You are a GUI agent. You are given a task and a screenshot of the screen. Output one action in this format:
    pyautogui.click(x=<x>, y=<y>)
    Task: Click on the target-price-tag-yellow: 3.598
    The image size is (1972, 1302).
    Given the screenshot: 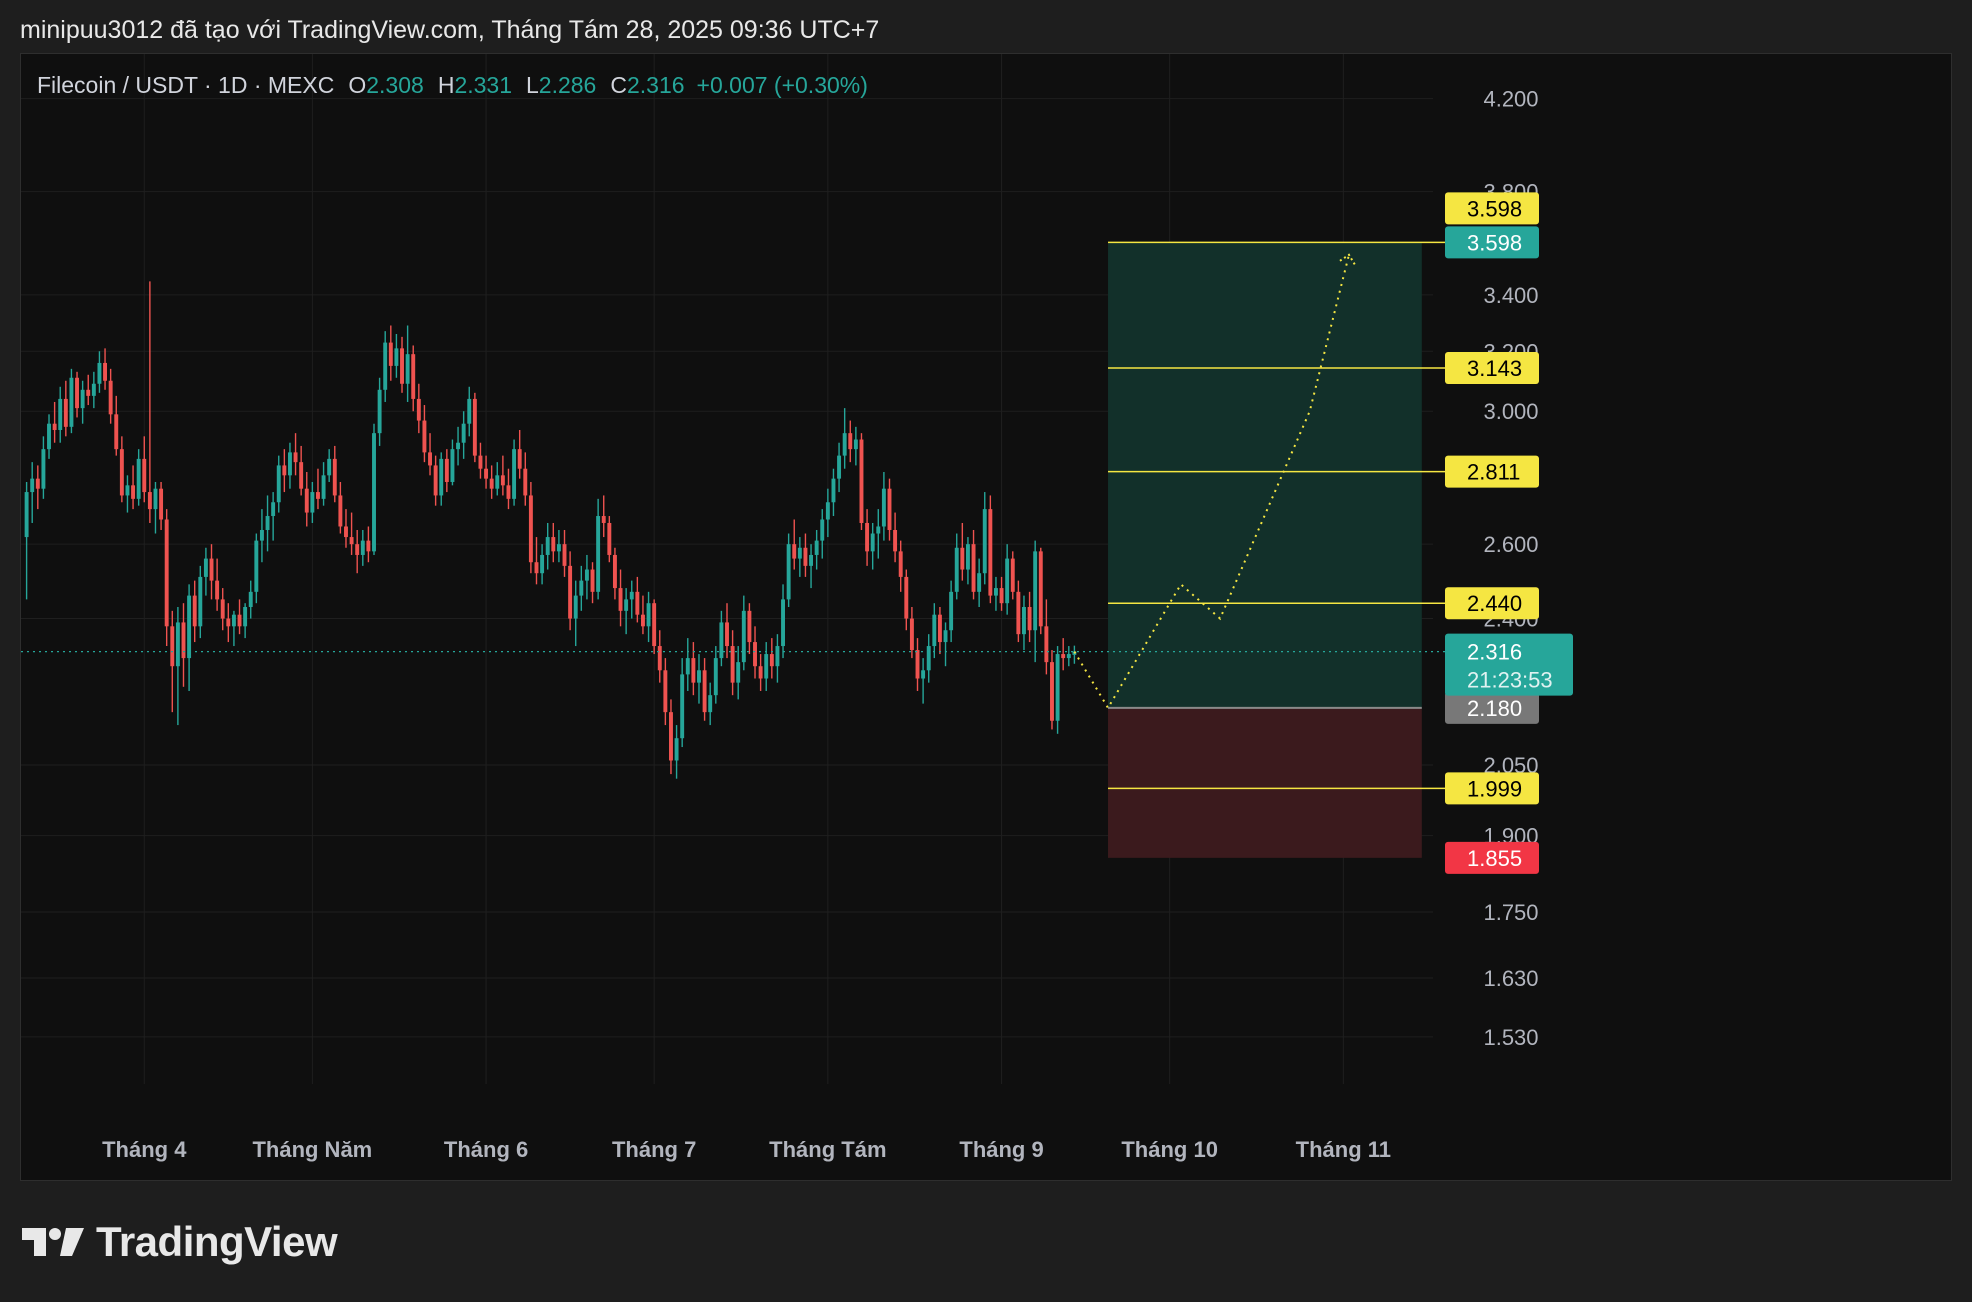 What is the action you would take?
    pyautogui.click(x=1492, y=208)
    